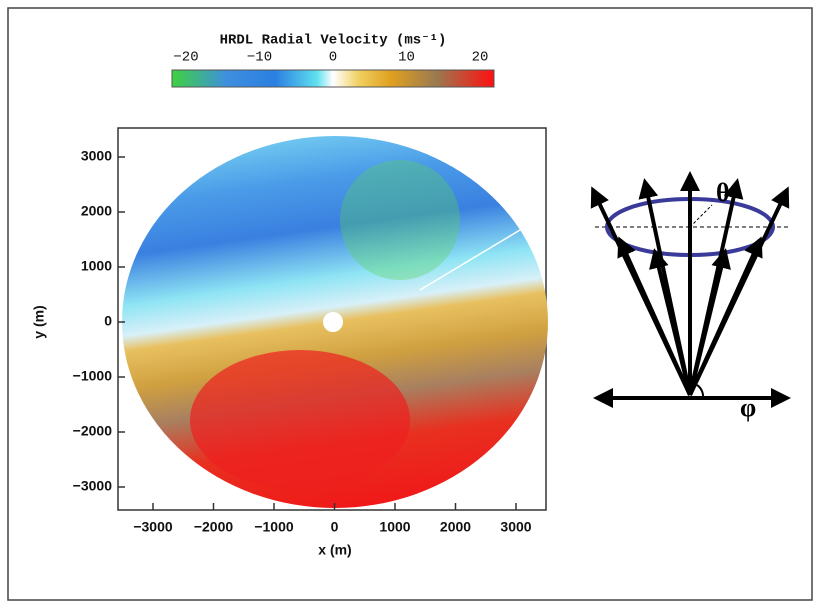 Image resolution: width=821 pixels, height=609 pixels. I want to click on center, so click(333, 322).